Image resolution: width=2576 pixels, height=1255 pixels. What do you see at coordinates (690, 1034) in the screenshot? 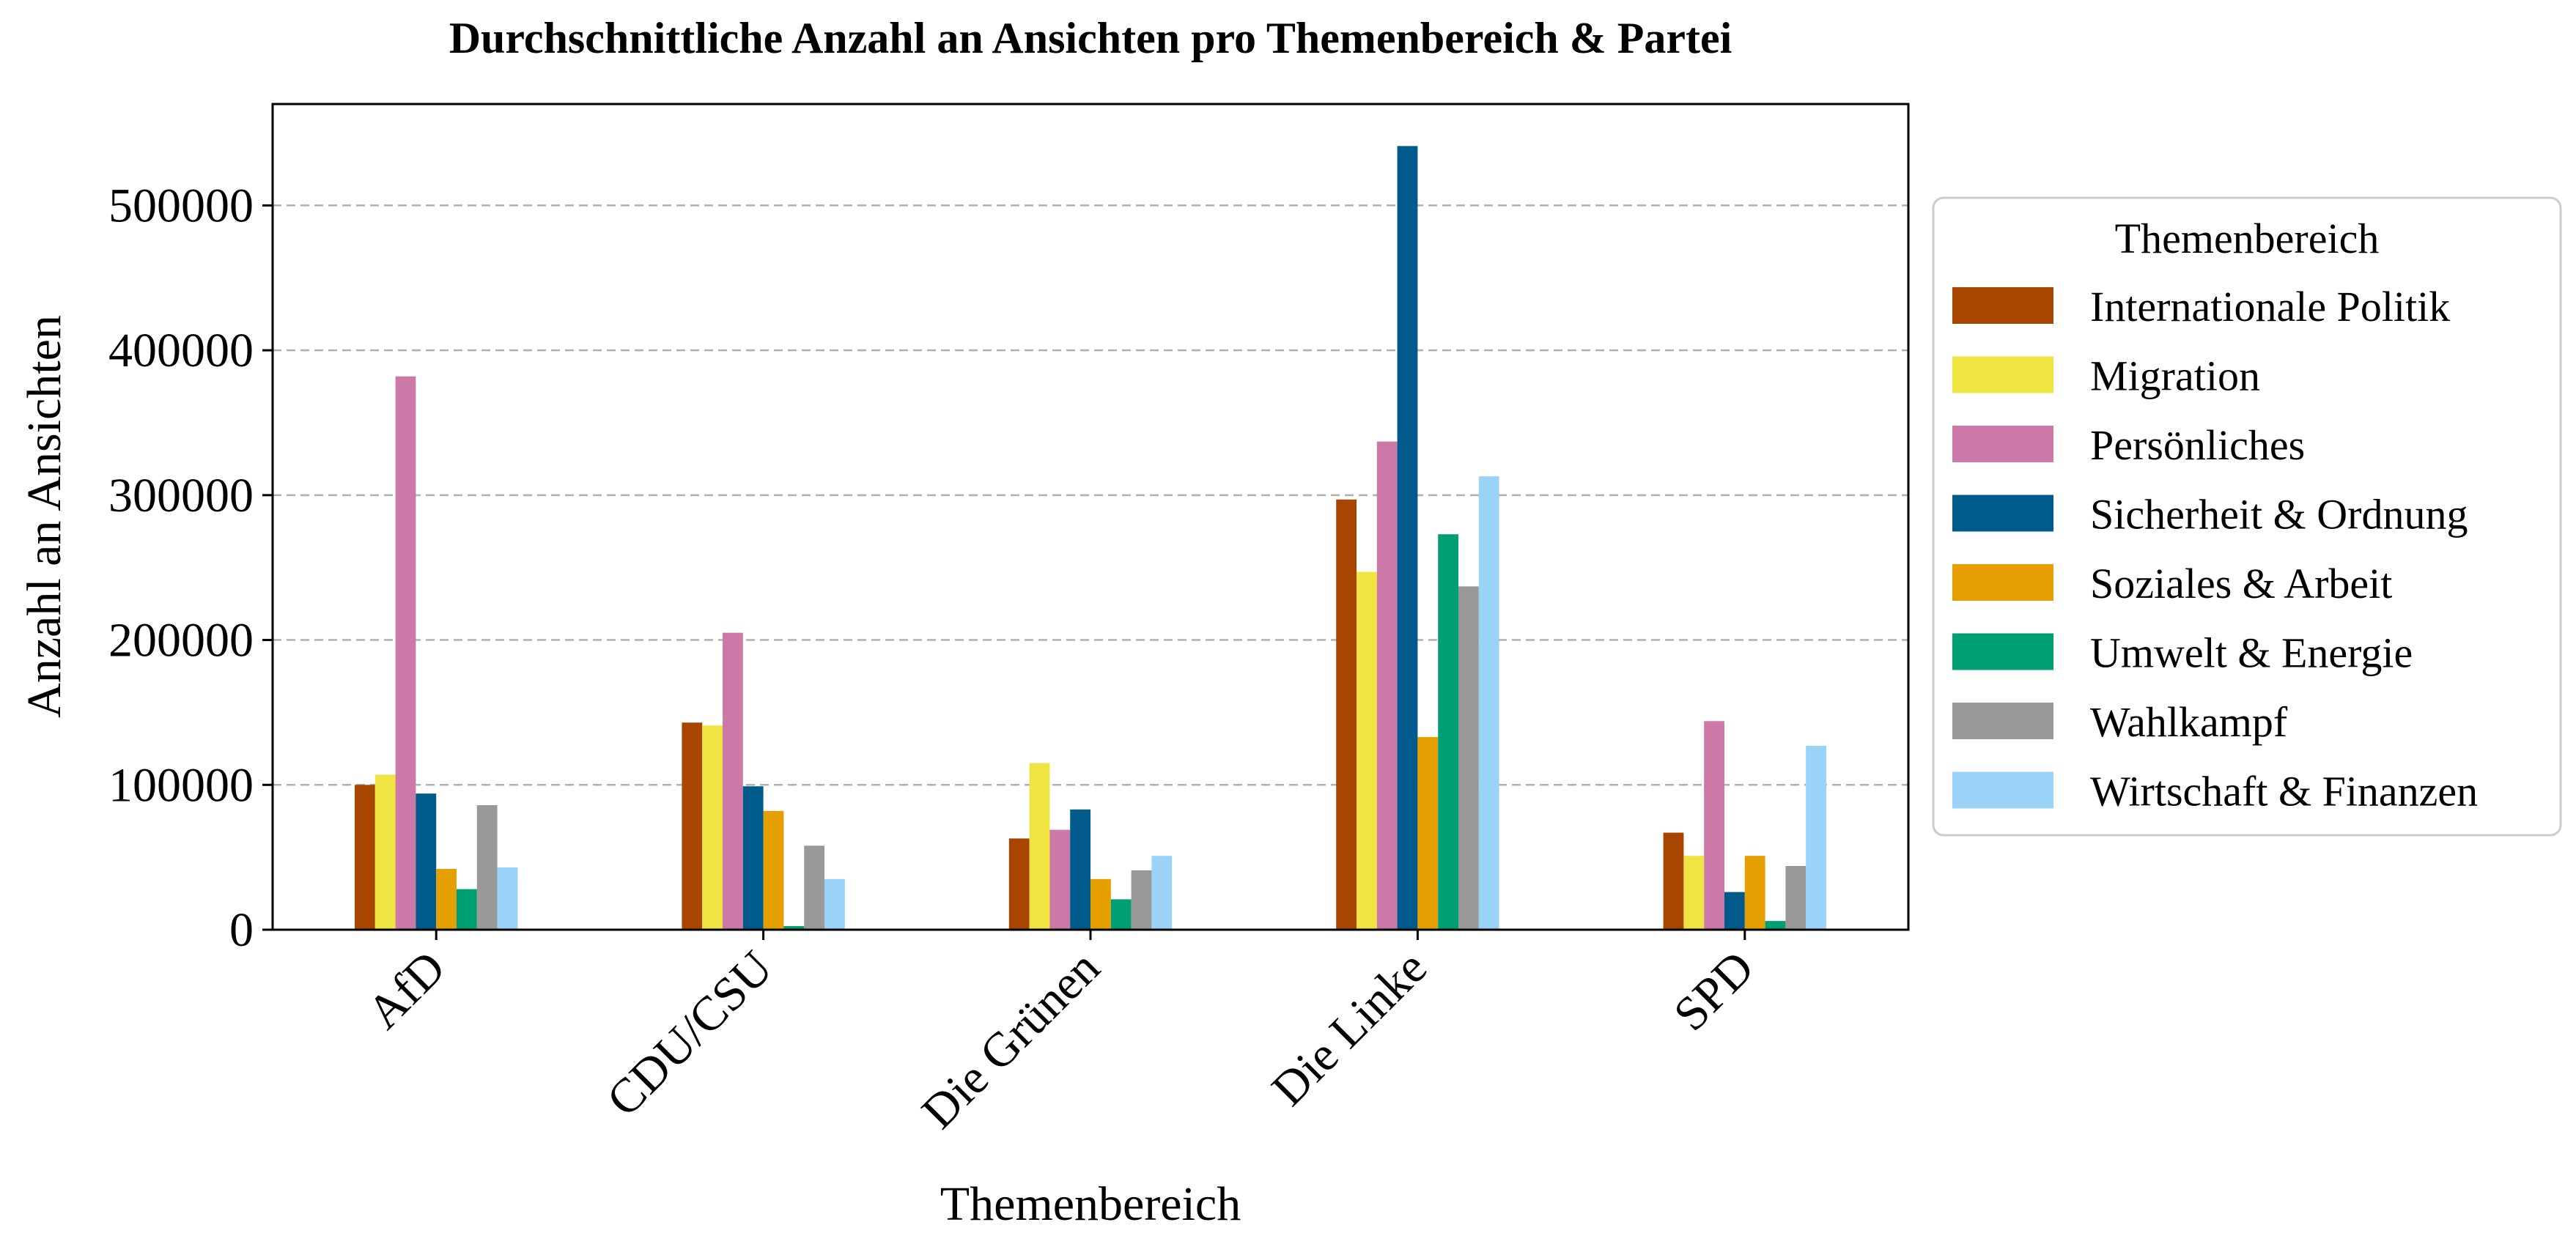
I see `x-tick-label: CDU/CSU` at bounding box center [690, 1034].